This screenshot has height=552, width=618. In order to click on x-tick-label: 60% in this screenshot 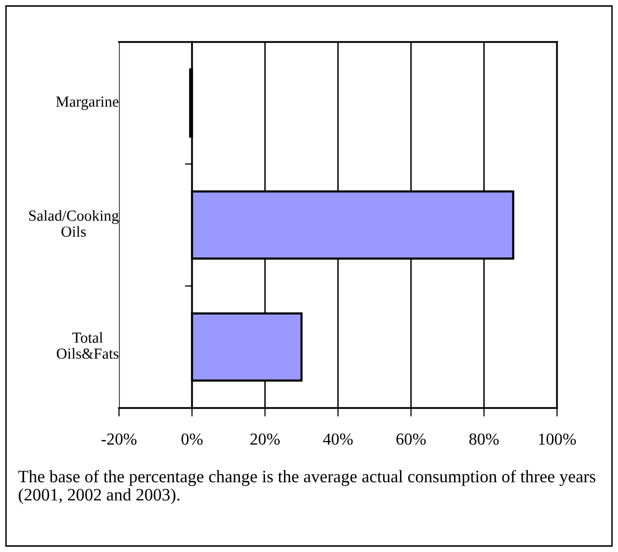, I will do `click(411, 439)`.